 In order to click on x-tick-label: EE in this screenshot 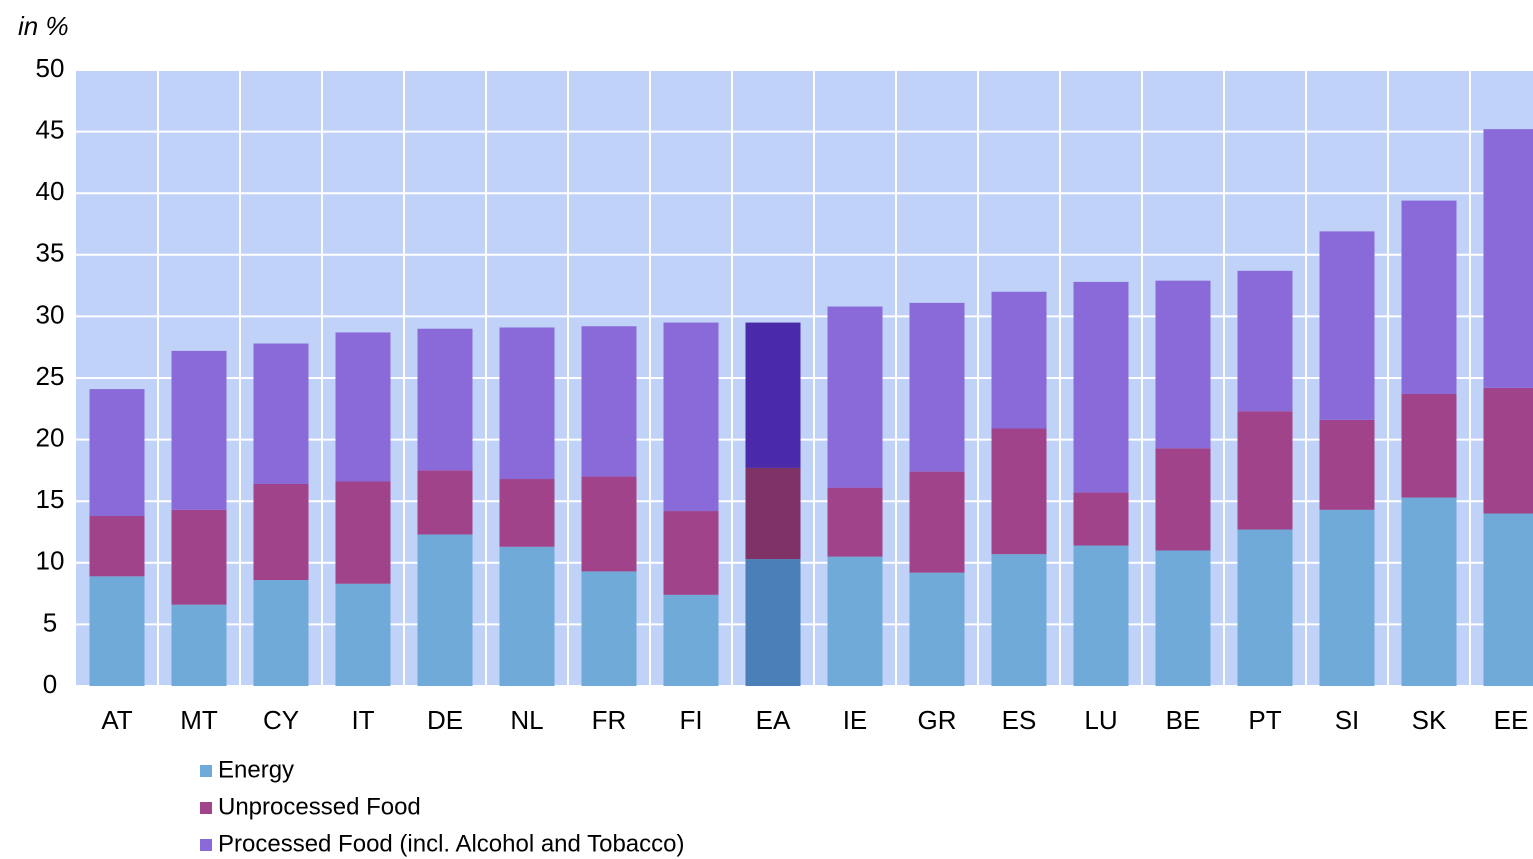, I will do `click(1511, 720)`.